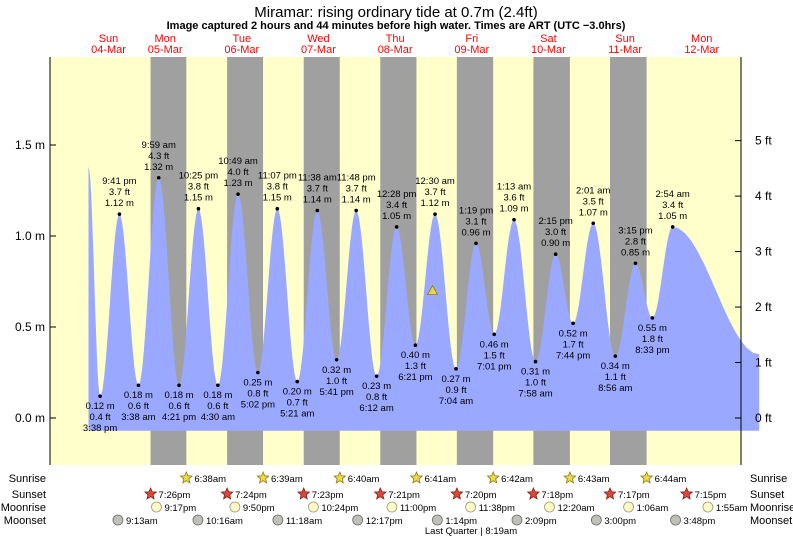 This screenshot has height=544, width=793. I want to click on extreme-ft: 3.0 ft, so click(555, 232).